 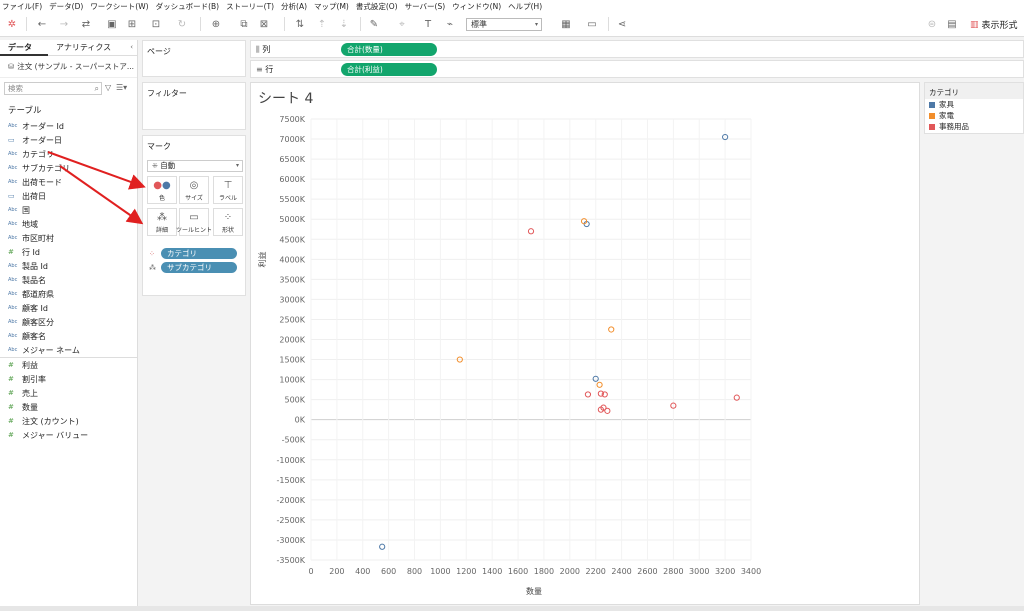 What do you see at coordinates (68, 168) in the screenshot?
I see `dimension-field: Abc サブカテゴリ` at bounding box center [68, 168].